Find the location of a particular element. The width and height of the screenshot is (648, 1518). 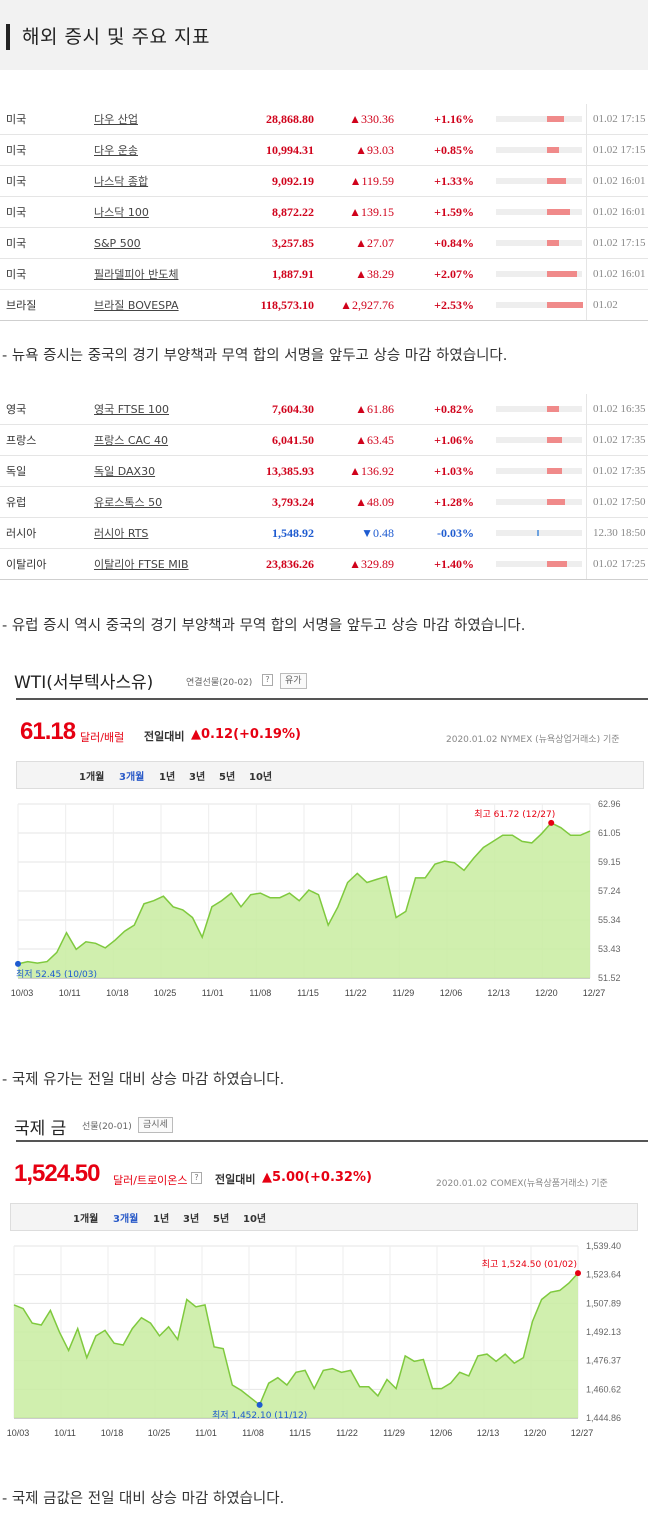

y-tick-label: 55.34 is located at coordinates (609, 920).